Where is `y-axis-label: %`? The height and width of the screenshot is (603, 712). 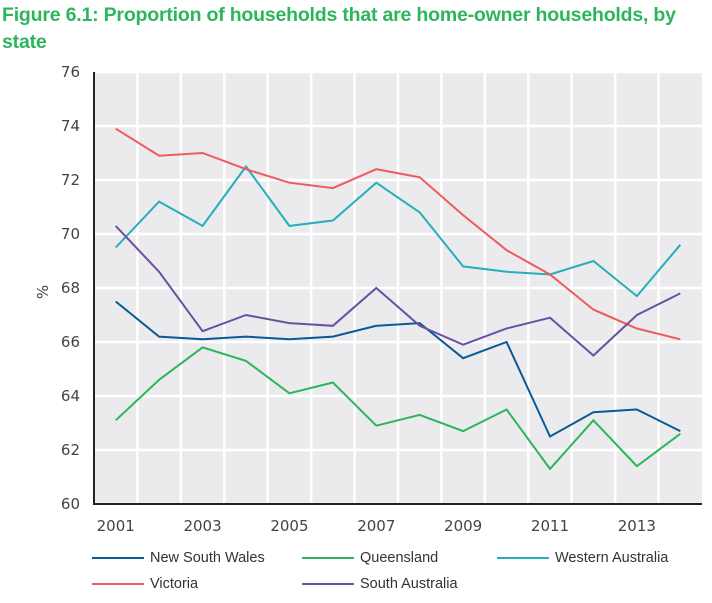
y-axis-label: % is located at coordinates (43, 292).